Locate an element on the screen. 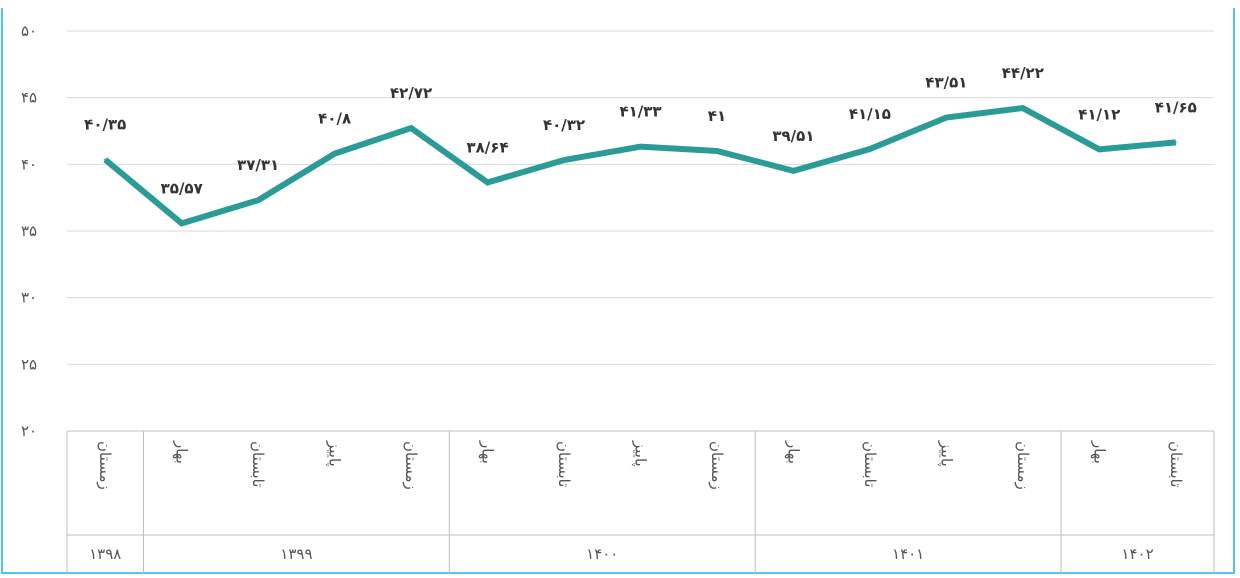 Image resolution: width=1240 pixels, height=578 pixels. data-label: ۴۱/۱۲ is located at coordinates (1099, 114).